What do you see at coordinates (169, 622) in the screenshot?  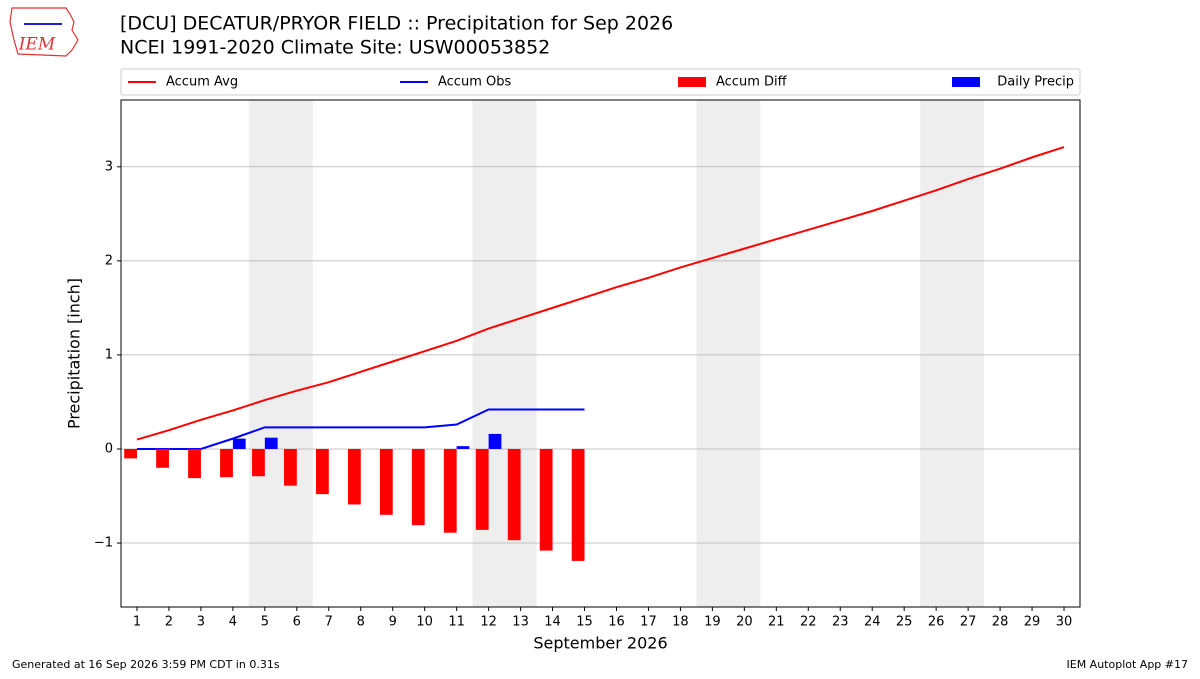 I see `x-tick-label: 2` at bounding box center [169, 622].